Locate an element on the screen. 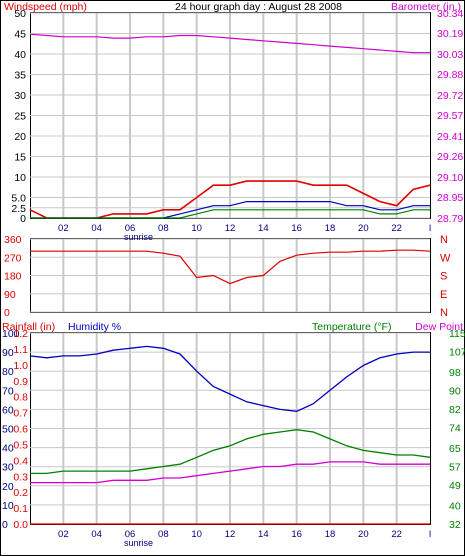  series-line-humidity- is located at coordinates (229, 378).